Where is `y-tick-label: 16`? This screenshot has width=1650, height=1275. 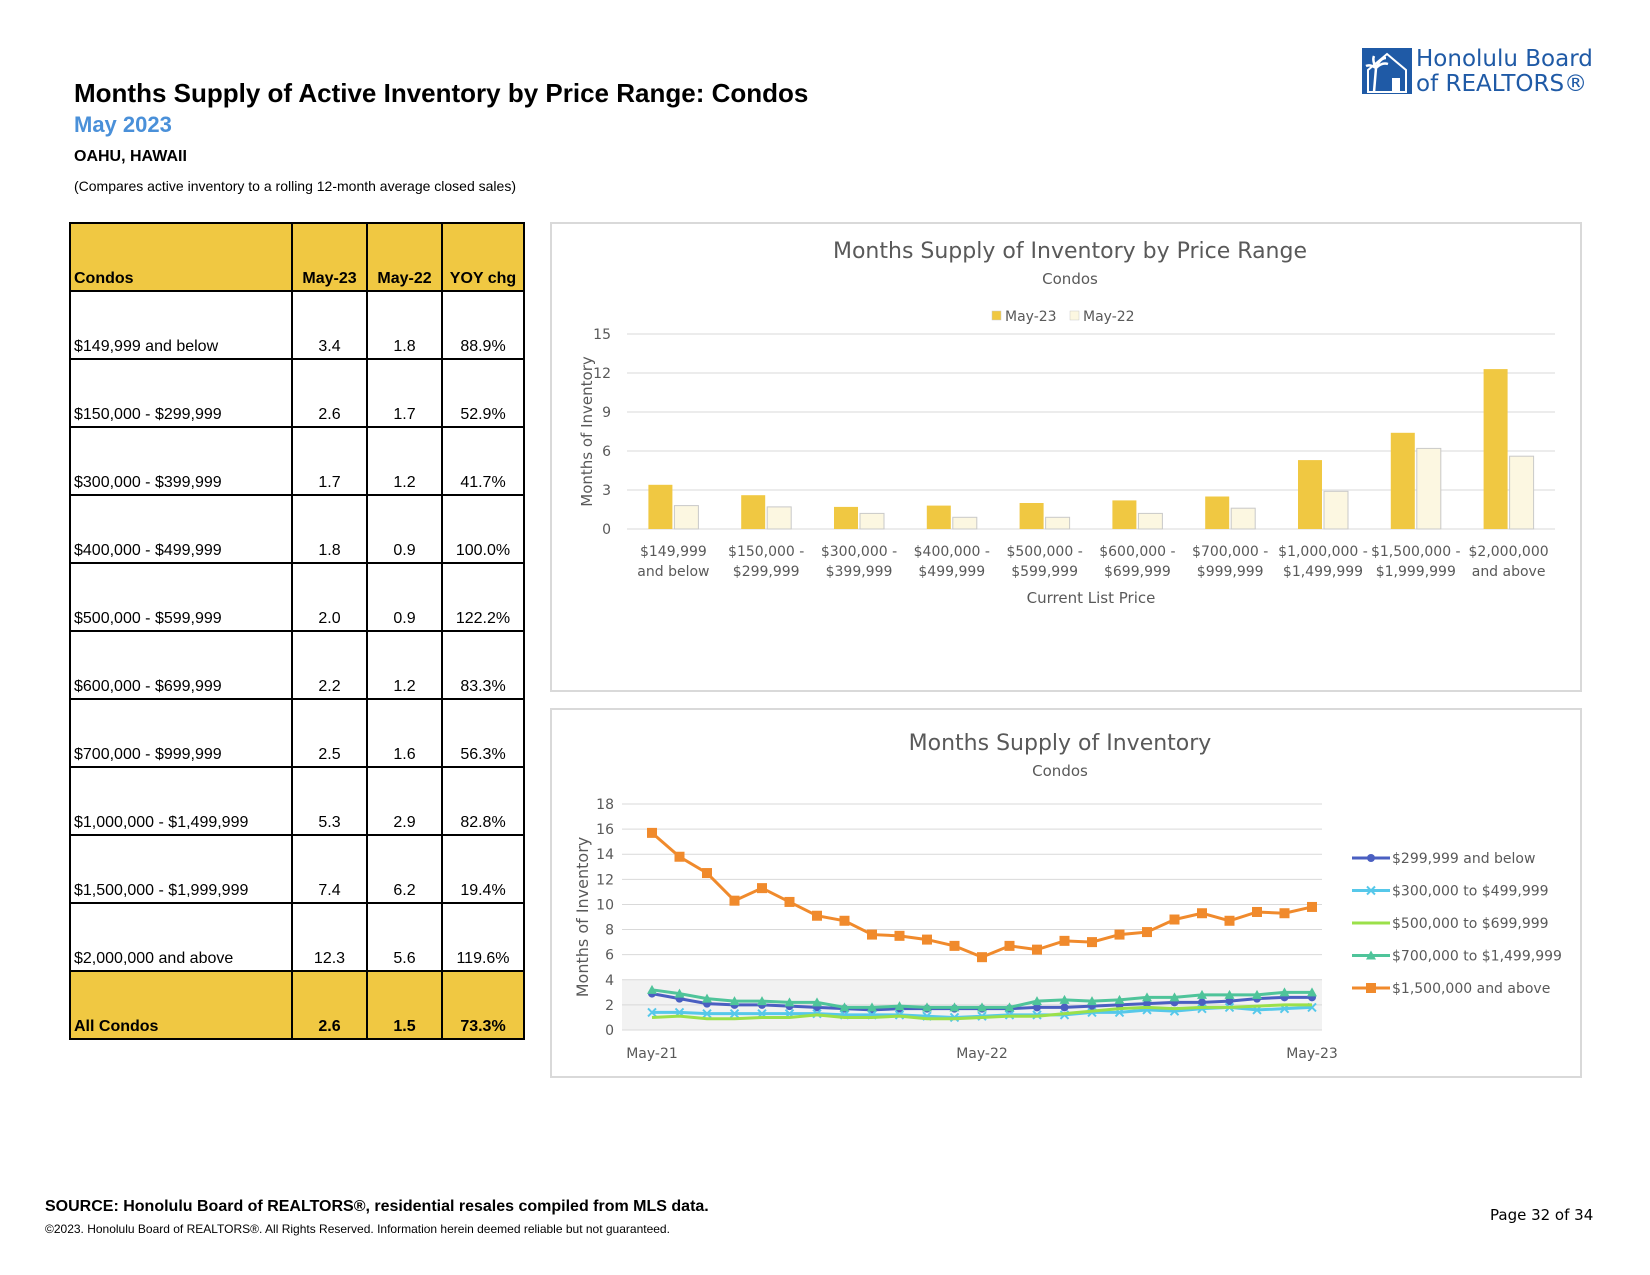
y-tick-label: 16 is located at coordinates (605, 830).